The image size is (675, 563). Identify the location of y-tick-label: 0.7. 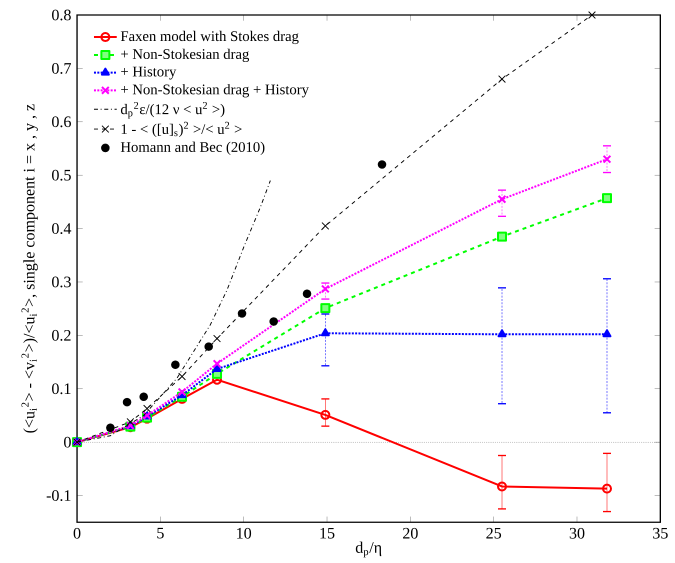
(61, 68).